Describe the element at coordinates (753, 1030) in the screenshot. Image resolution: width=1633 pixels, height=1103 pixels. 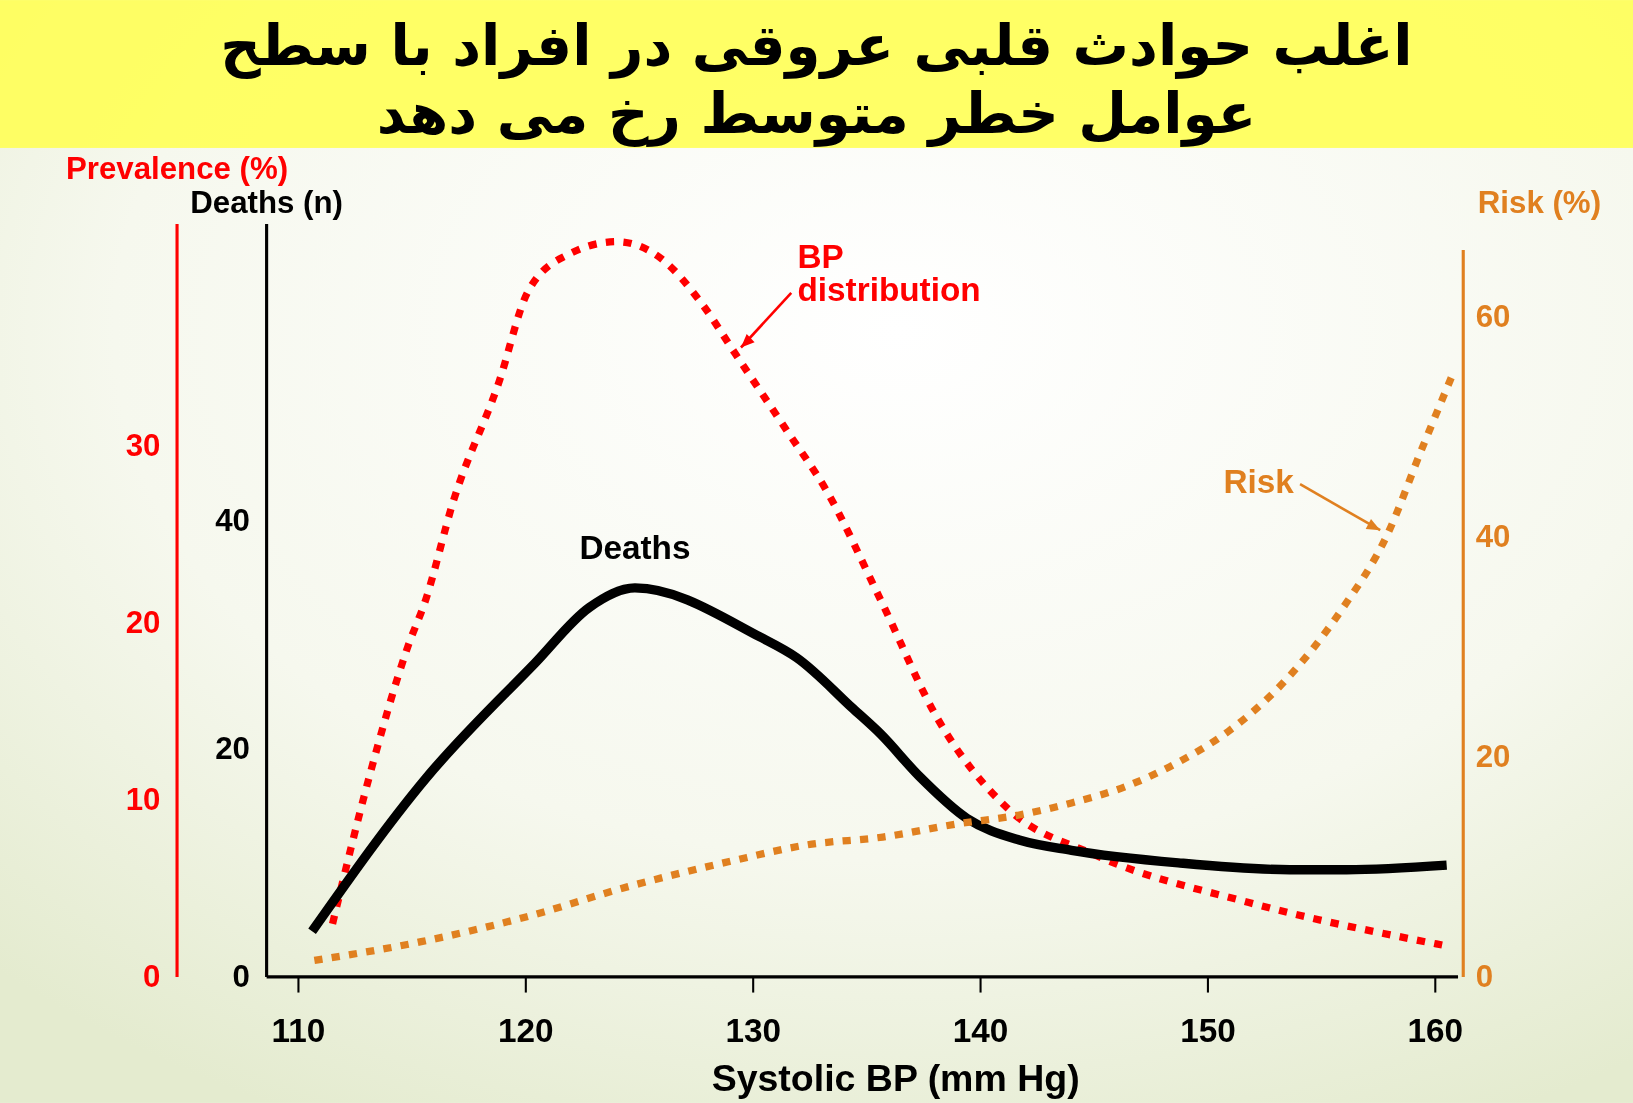
I see `x-tick-label: 130` at that location.